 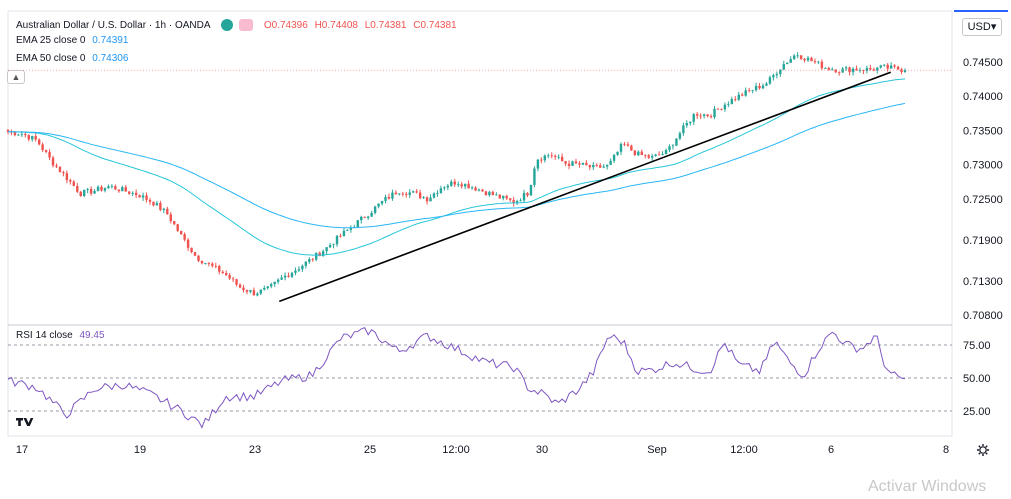 I want to click on gear-icon, so click(x=983, y=450).